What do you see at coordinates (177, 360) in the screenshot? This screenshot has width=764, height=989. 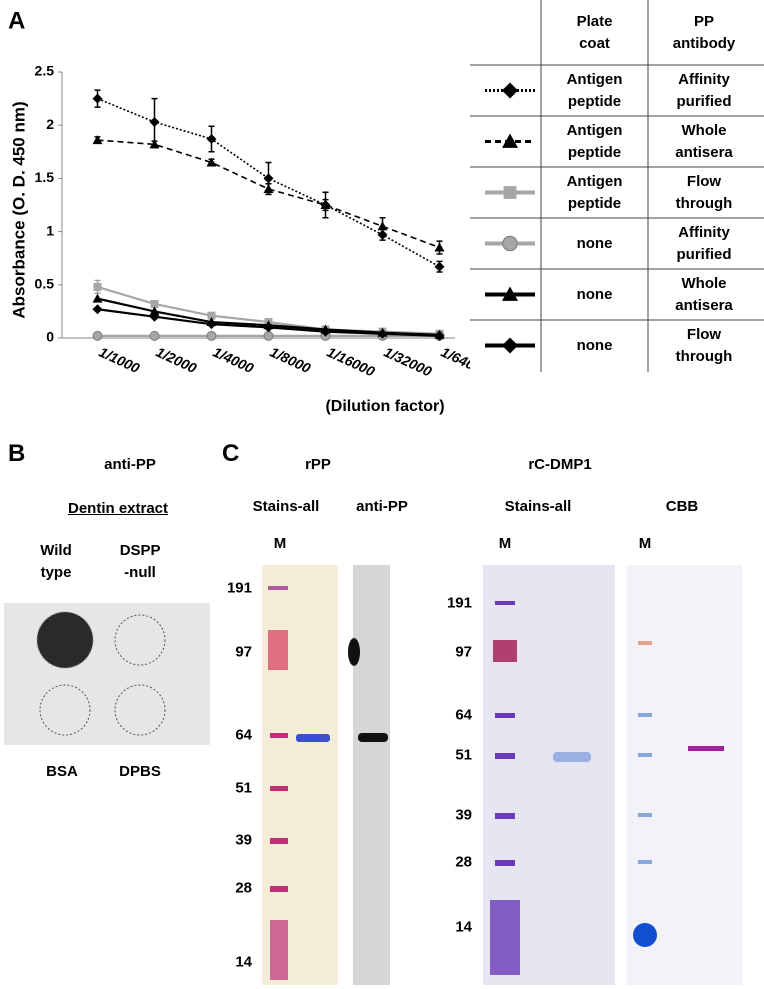 I see `x-tick-label: 1/2000` at bounding box center [177, 360].